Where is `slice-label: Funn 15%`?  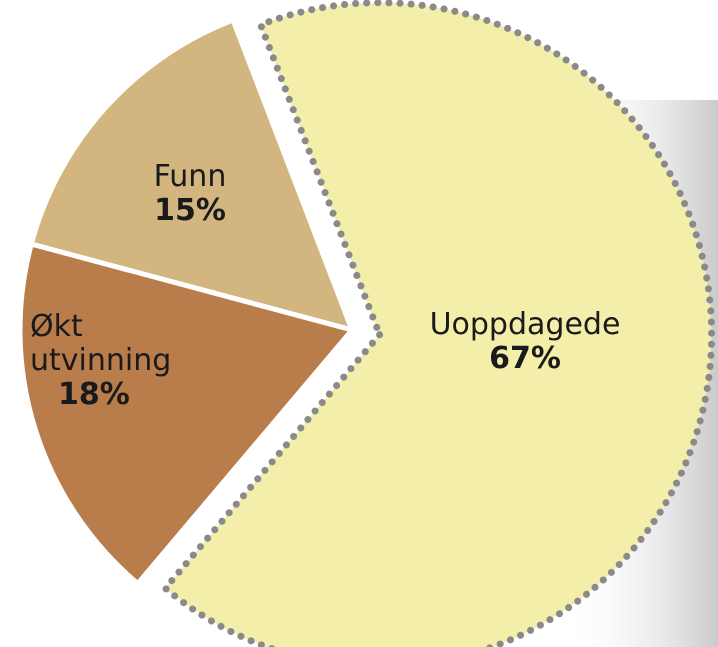
slice-label: Funn 15% is located at coordinates (190, 194).